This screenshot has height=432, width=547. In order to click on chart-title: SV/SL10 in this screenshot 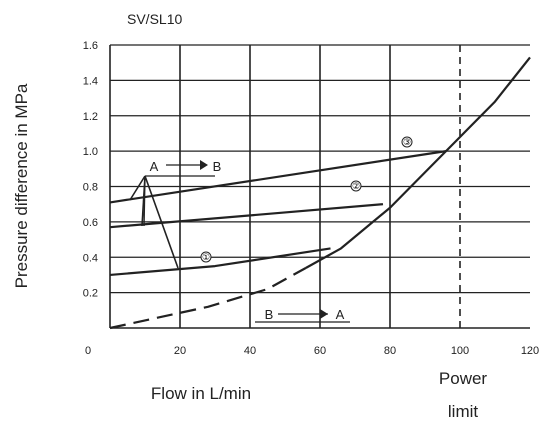, I will do `click(154, 19)`.